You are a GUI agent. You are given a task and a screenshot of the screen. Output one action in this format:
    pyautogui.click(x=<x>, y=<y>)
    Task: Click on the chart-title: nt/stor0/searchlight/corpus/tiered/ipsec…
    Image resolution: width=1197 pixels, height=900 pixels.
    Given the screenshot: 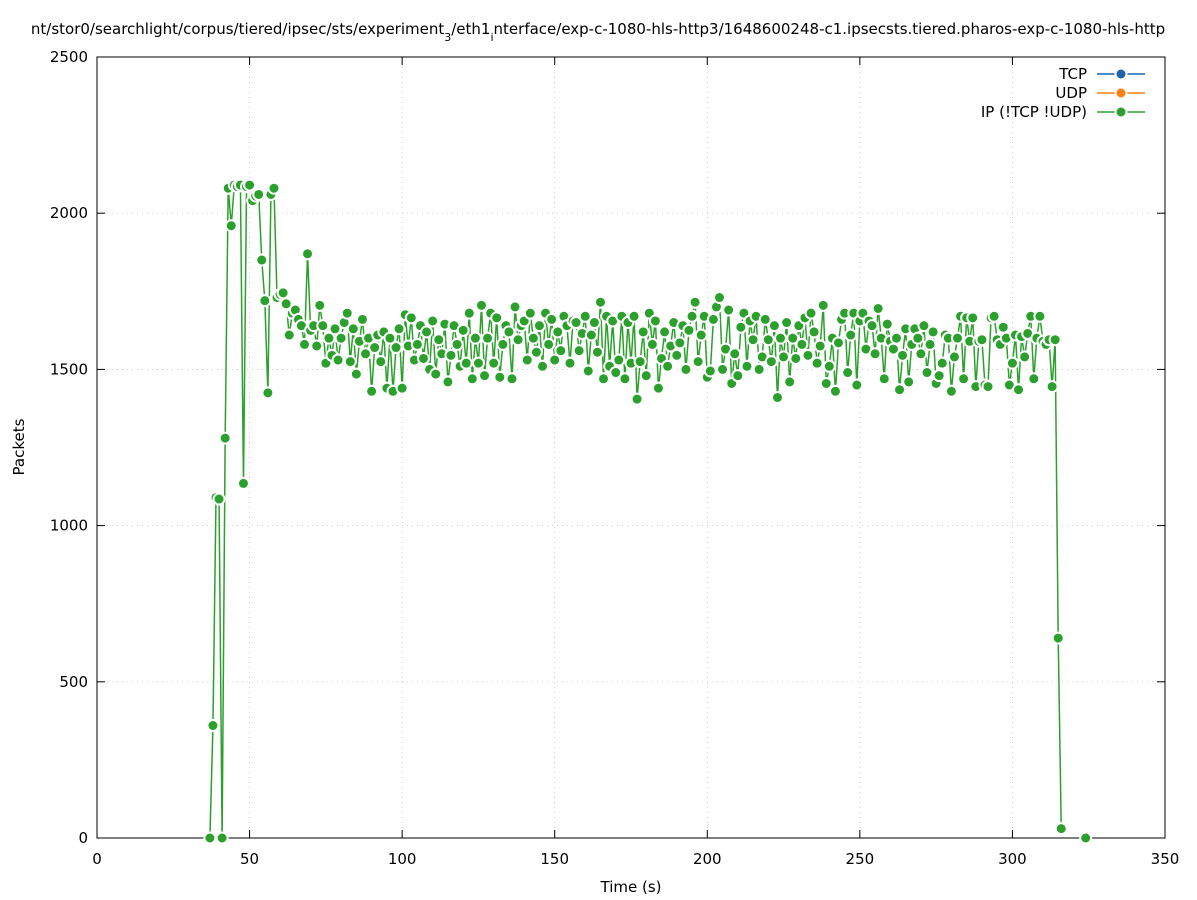 What is the action you would take?
    pyautogui.click(x=598, y=32)
    